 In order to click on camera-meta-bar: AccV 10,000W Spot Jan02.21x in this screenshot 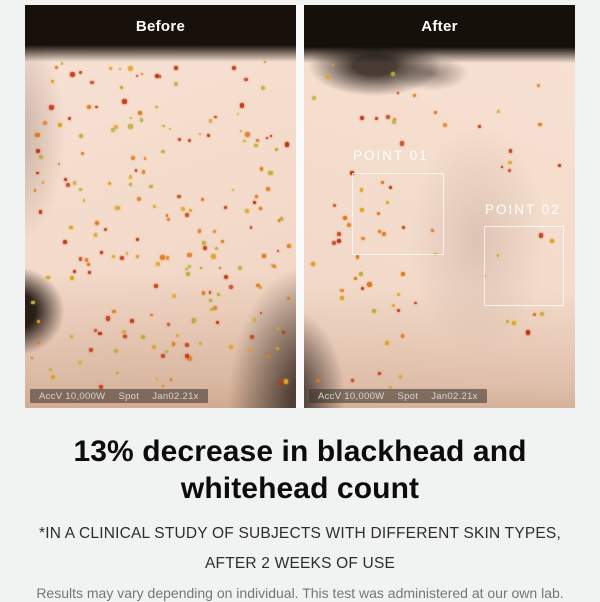, I will do `click(119, 396)`.